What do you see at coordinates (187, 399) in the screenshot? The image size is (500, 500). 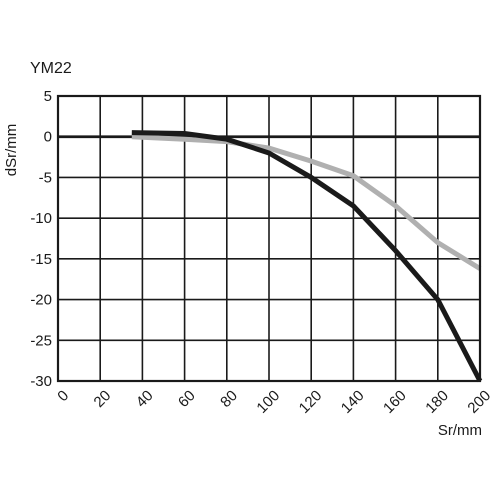 I see `x-tick-label: 60` at bounding box center [187, 399].